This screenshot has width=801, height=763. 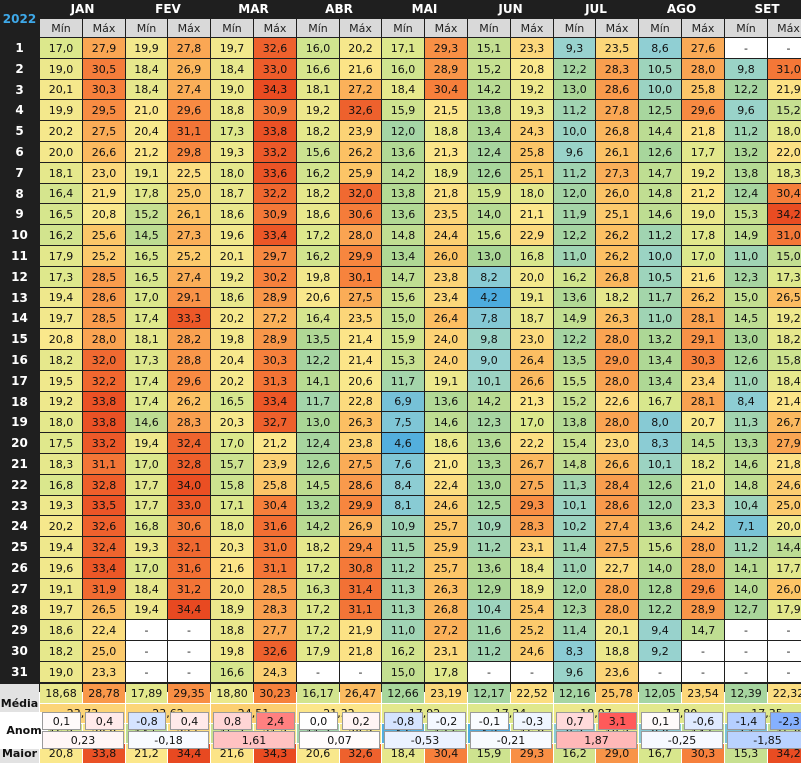 What do you see at coordinates (254, 740) in the screenshot?
I see `anom-avg-cell: 1,61` at bounding box center [254, 740].